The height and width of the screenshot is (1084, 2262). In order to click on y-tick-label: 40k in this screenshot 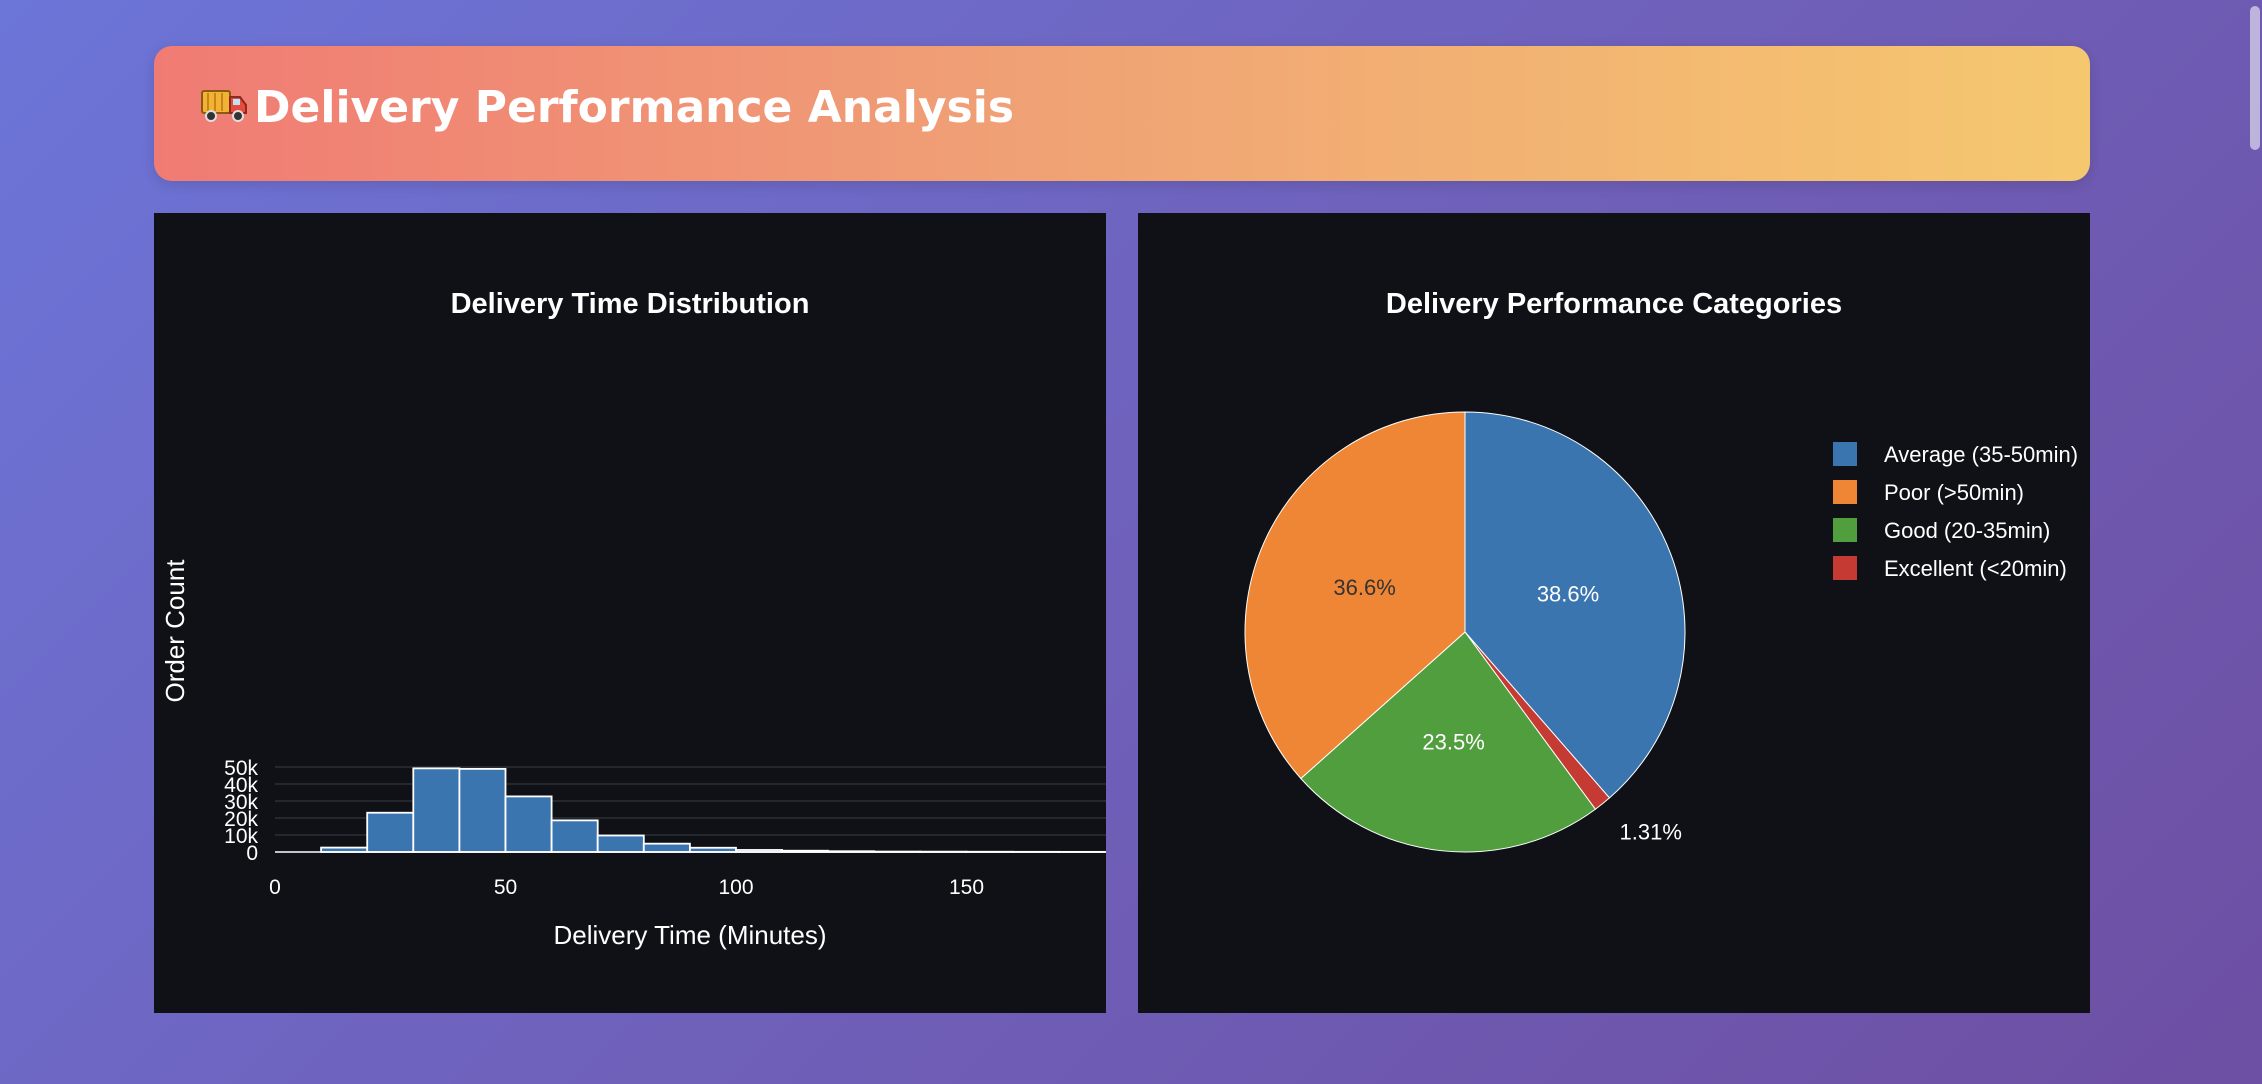, I will do `click(241, 785)`.